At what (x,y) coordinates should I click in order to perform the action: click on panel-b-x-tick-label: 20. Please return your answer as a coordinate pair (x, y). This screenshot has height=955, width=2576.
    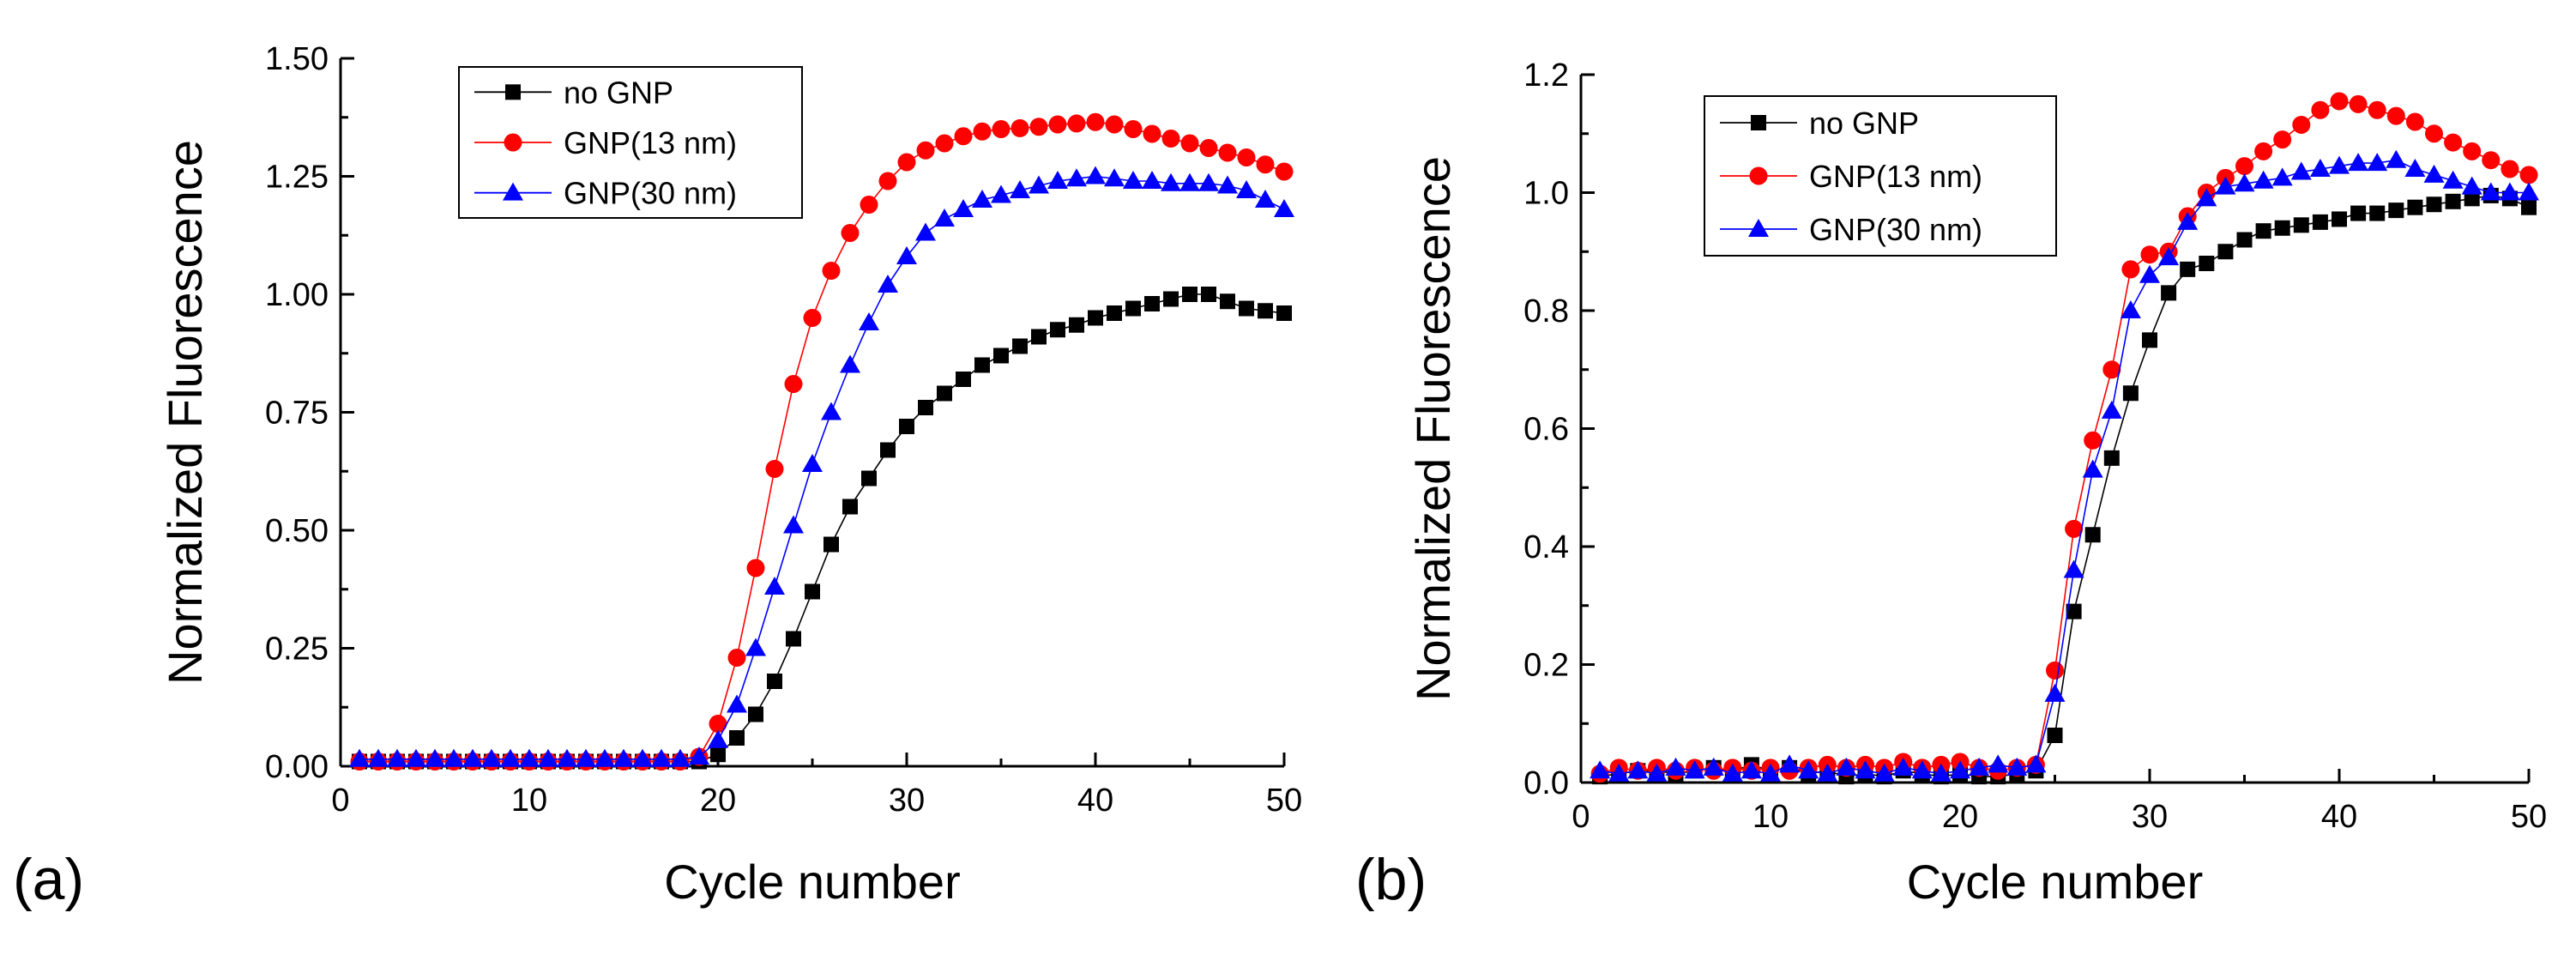
    Looking at the image, I should click on (1960, 817).